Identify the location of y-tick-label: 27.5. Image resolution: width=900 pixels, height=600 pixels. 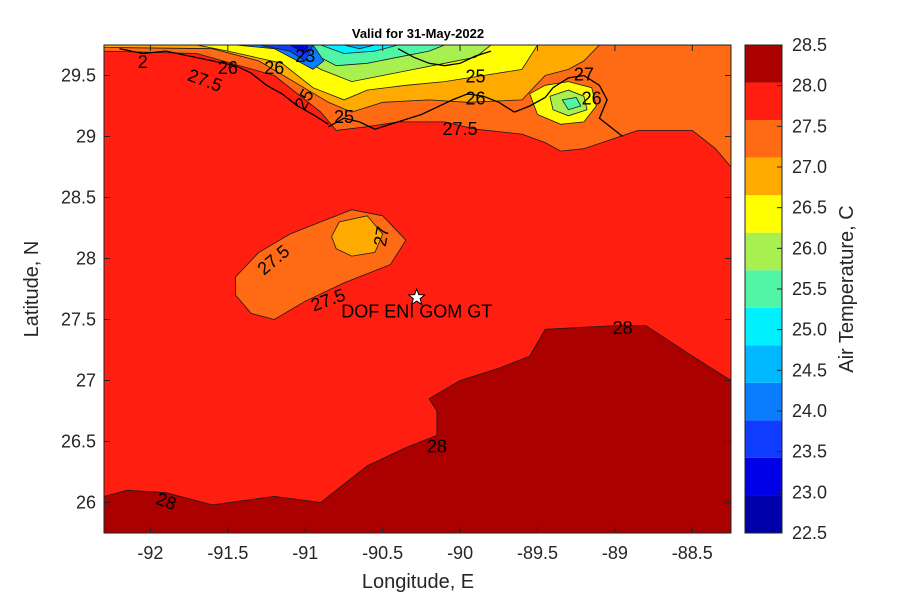
(78, 320).